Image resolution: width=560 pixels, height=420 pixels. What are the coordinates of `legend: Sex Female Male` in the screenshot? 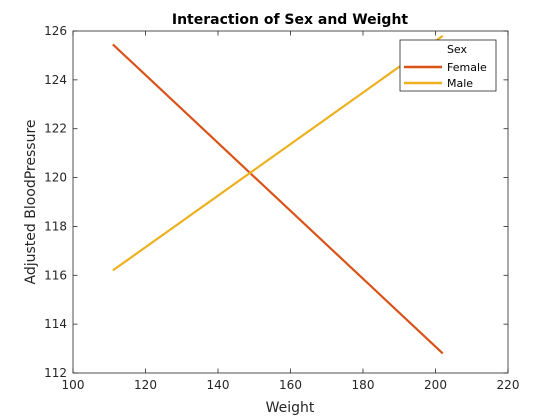 It's located at (448, 65).